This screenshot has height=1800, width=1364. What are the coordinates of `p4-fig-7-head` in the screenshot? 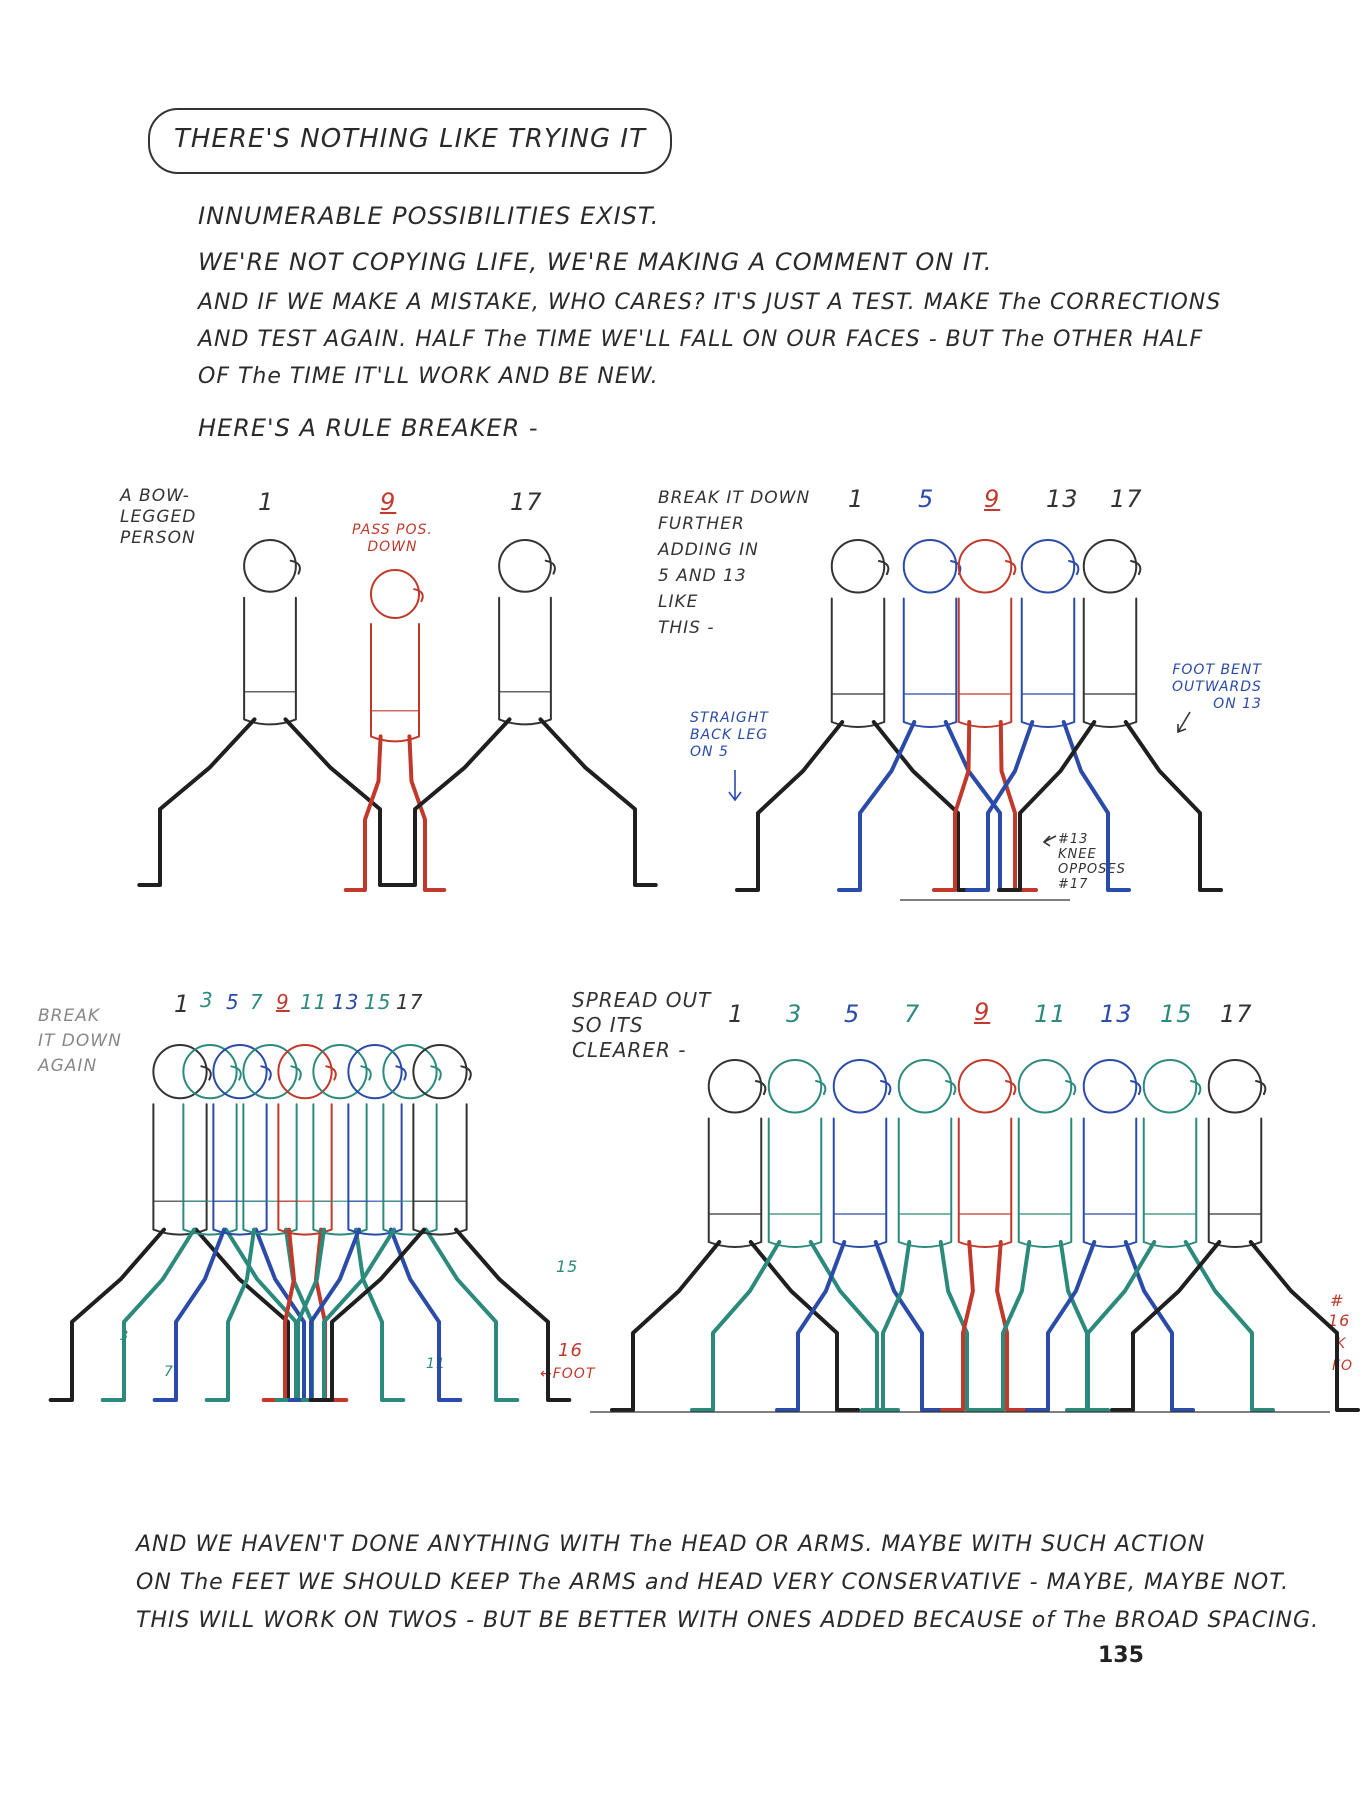 It's located at (1170, 1086).